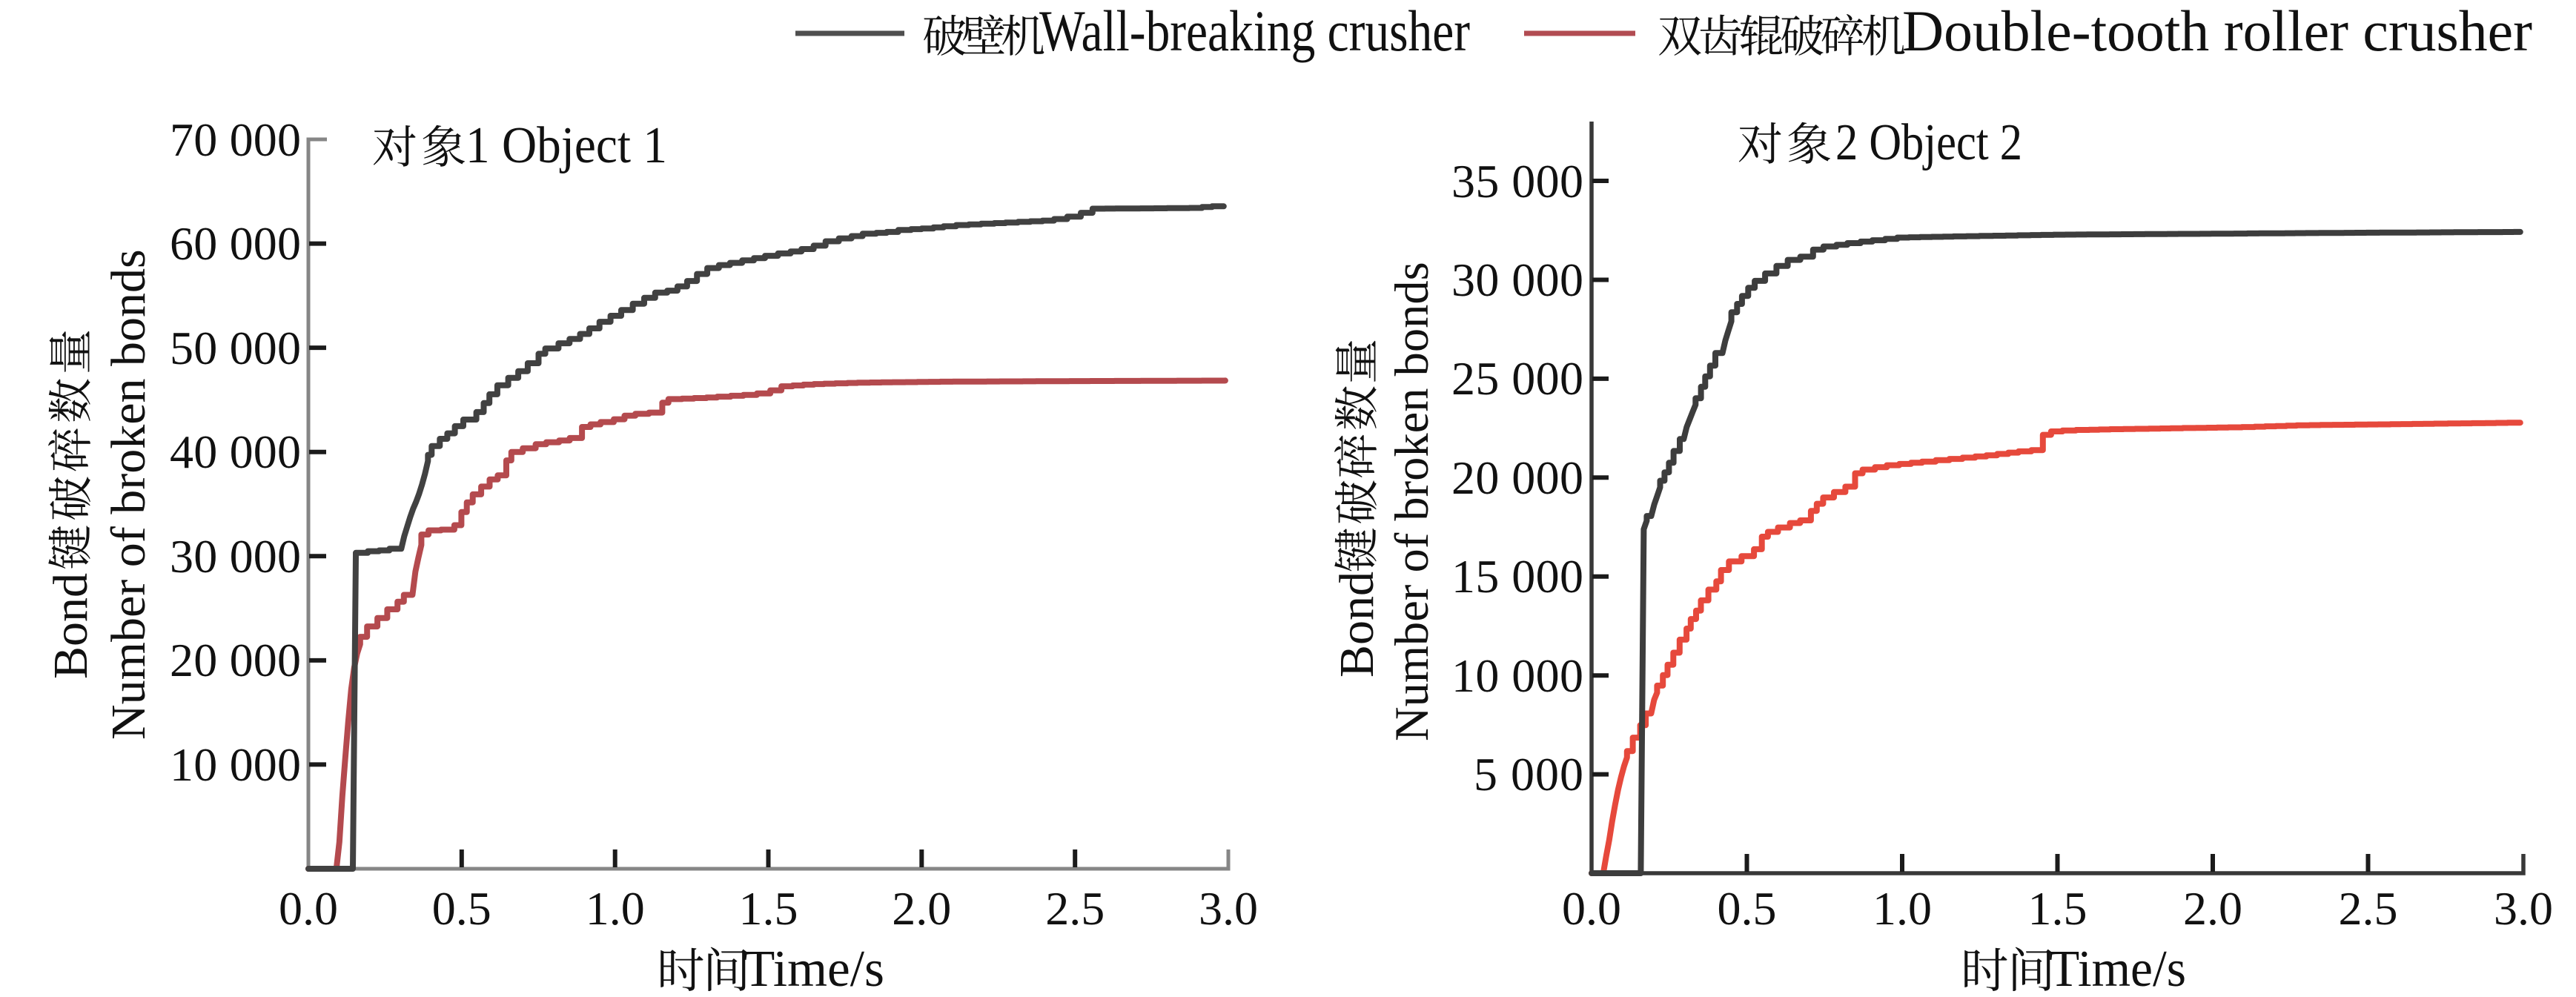 This screenshot has height=997, width=2576. Describe the element at coordinates (1254, 31) in the screenshot. I see `svg-text: Wall-breaking crusher` at that location.